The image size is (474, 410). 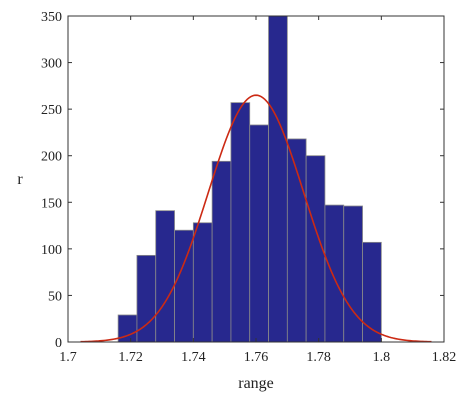 What do you see at coordinates (20, 179) in the screenshot?
I see `y-axis-label: r` at bounding box center [20, 179].